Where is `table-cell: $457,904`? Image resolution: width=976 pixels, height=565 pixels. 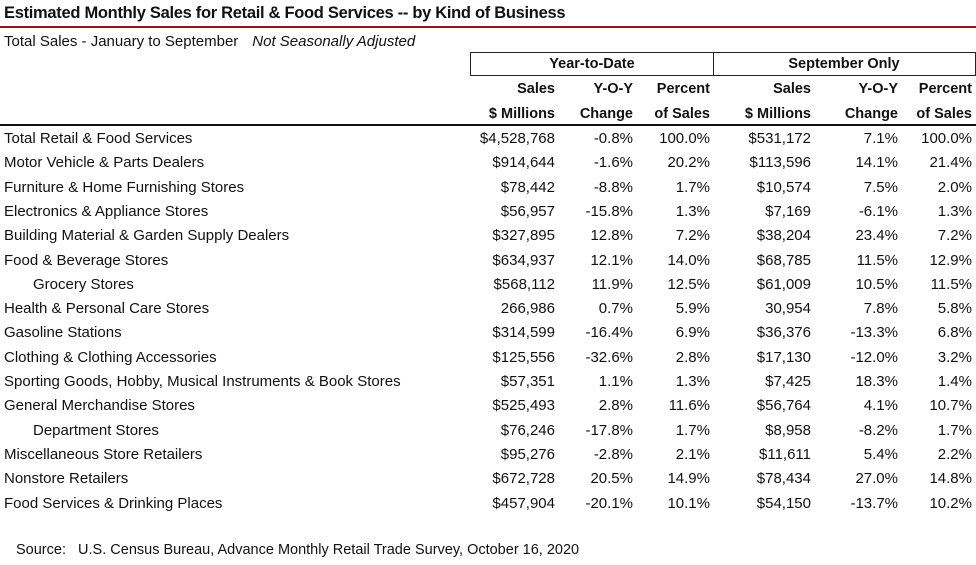 table-cell: $457,904 is located at coordinates (523, 503).